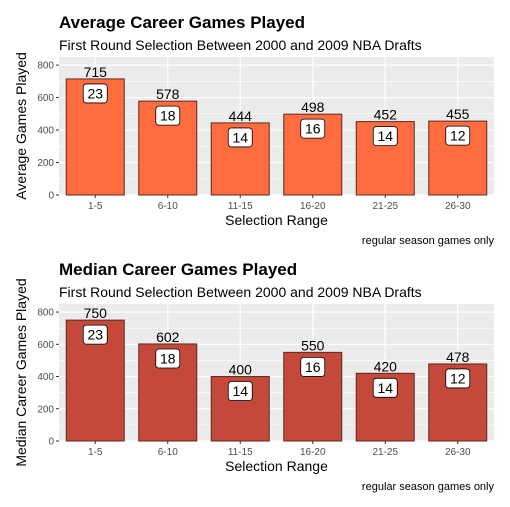 The image size is (510, 507). Describe the element at coordinates (458, 357) in the screenshot. I see `bar-value-label: 478` at that location.